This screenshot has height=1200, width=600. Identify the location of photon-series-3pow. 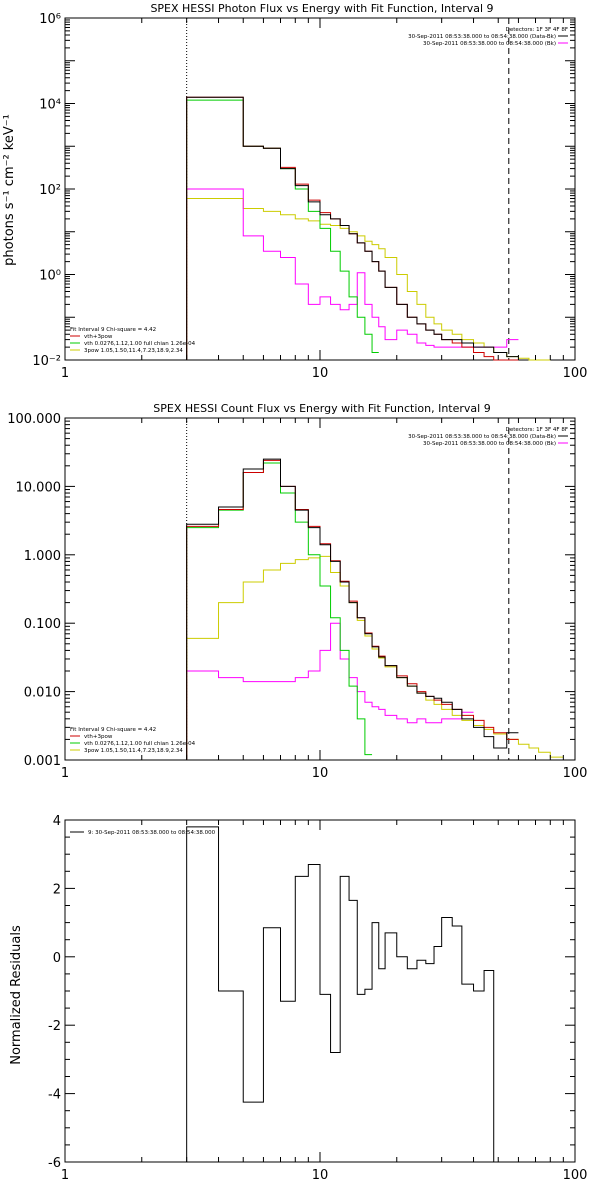
(368, 279).